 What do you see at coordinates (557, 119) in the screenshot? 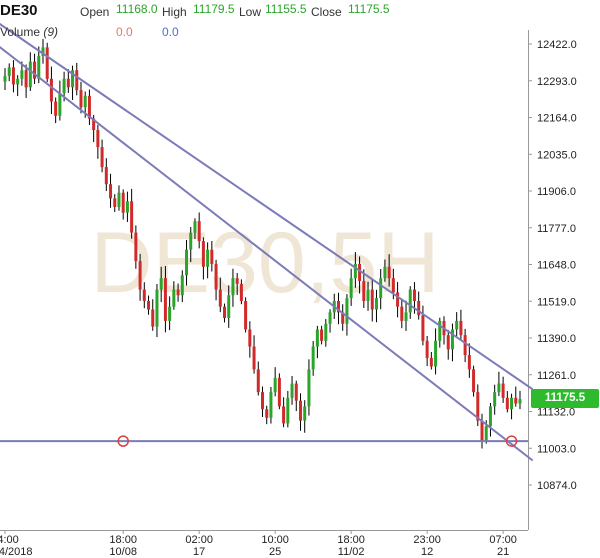
I see `y-tick-label: 12164.0` at bounding box center [557, 119].